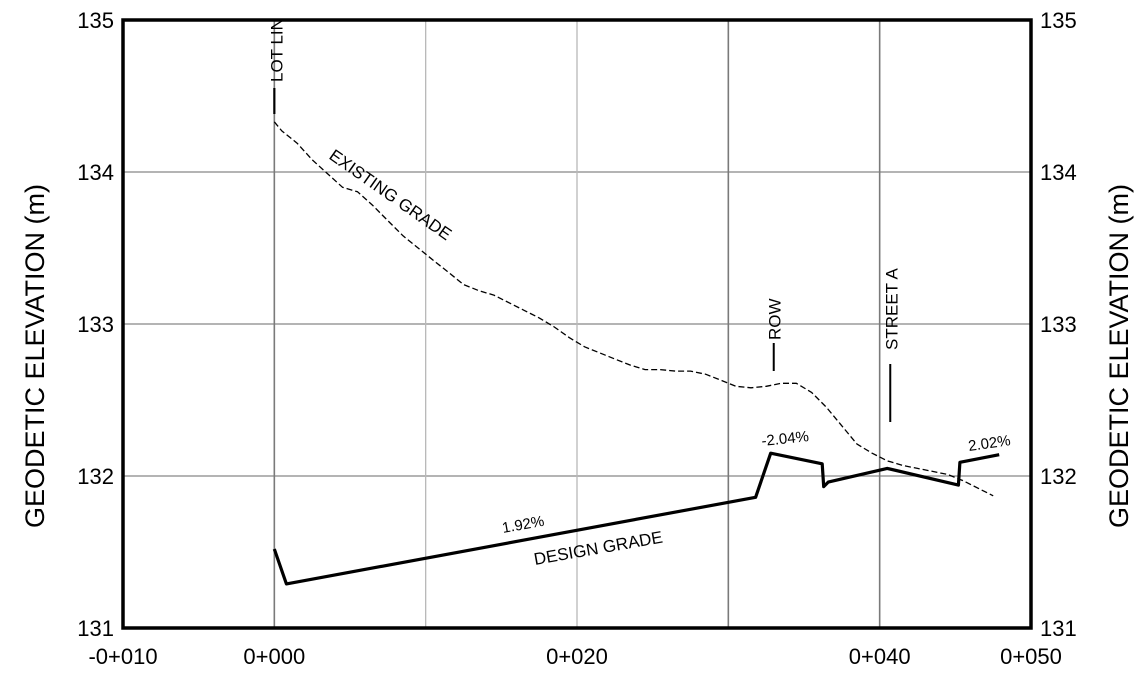 The height and width of the screenshot is (673, 1137). I want to click on y-tick-label-left: 131, so click(95, 628).